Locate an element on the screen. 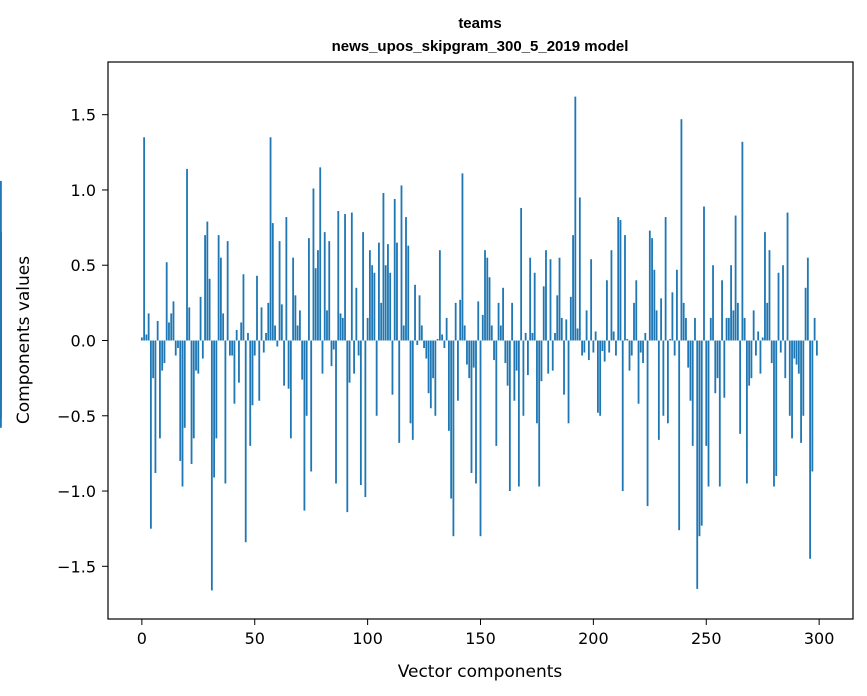  chart-subtitle: news_upos_skipgram_300_5_2019 model is located at coordinates (480, 46).